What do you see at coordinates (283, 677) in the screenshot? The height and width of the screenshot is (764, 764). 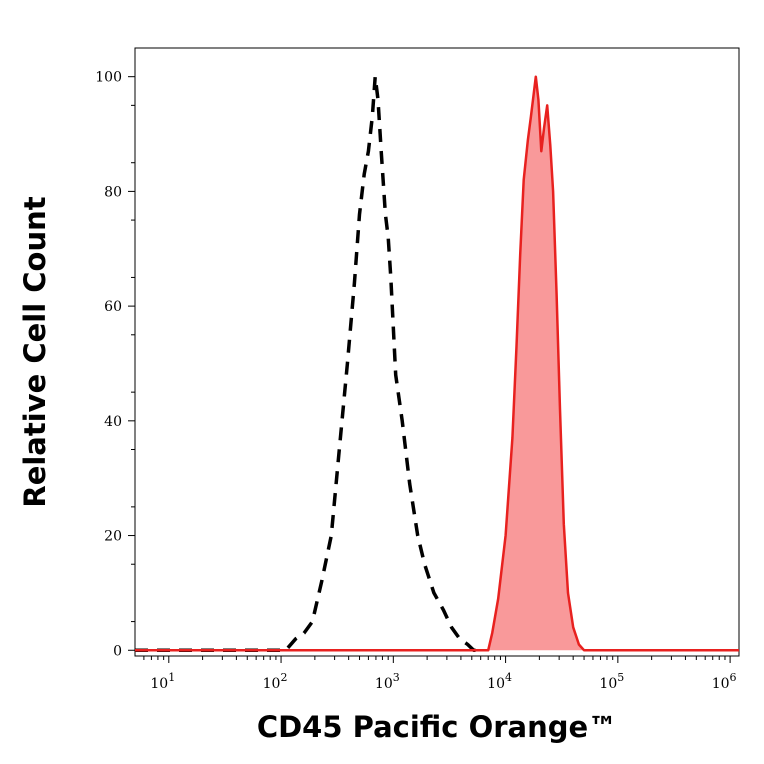 I see `x-tick-exponent: 2` at bounding box center [283, 677].